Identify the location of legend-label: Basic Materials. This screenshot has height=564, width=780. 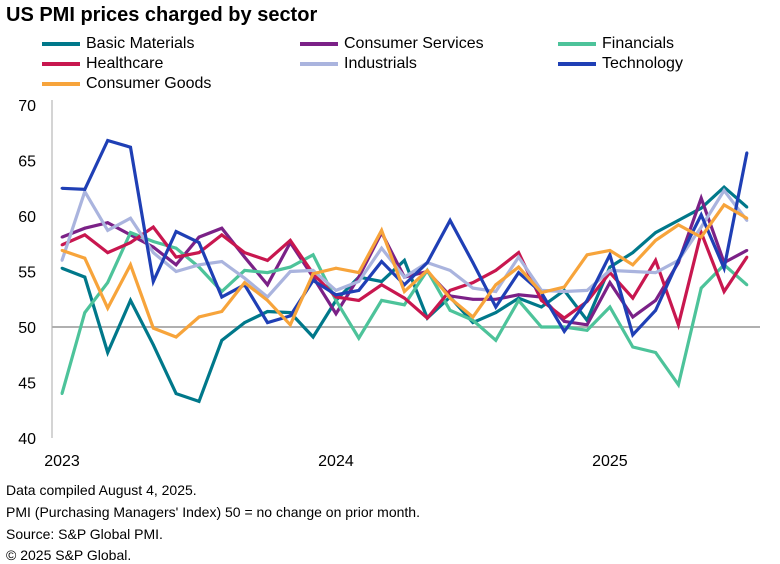
(140, 43).